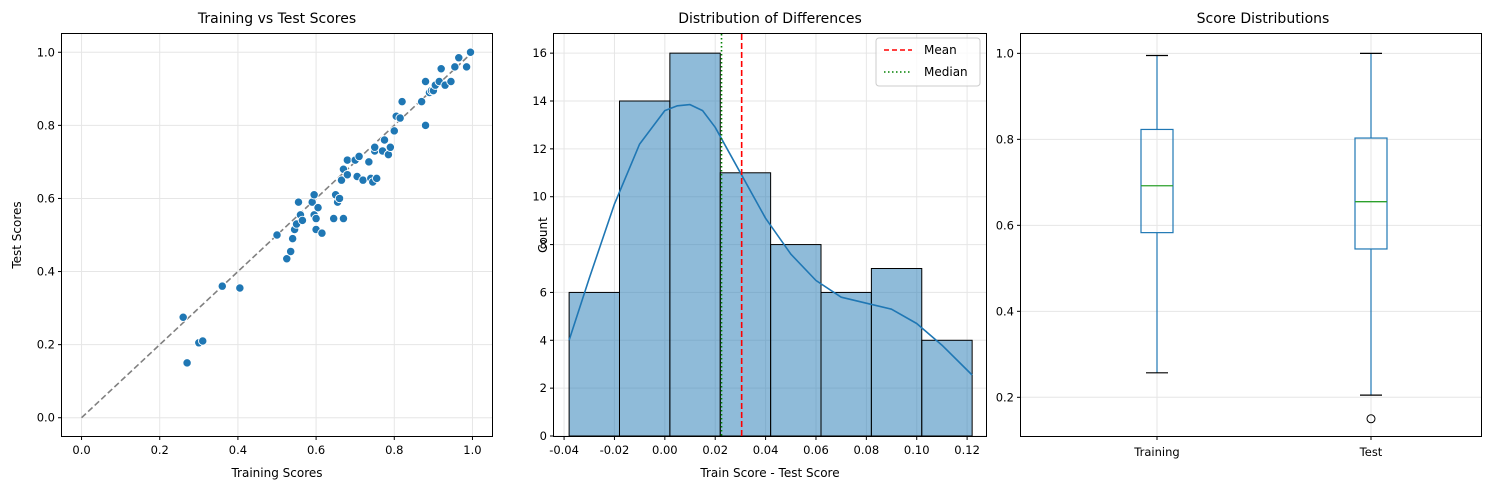 This screenshot has width=1489, height=490. I want to click on scatter-y-tick-label: 0.0, so click(46, 418).